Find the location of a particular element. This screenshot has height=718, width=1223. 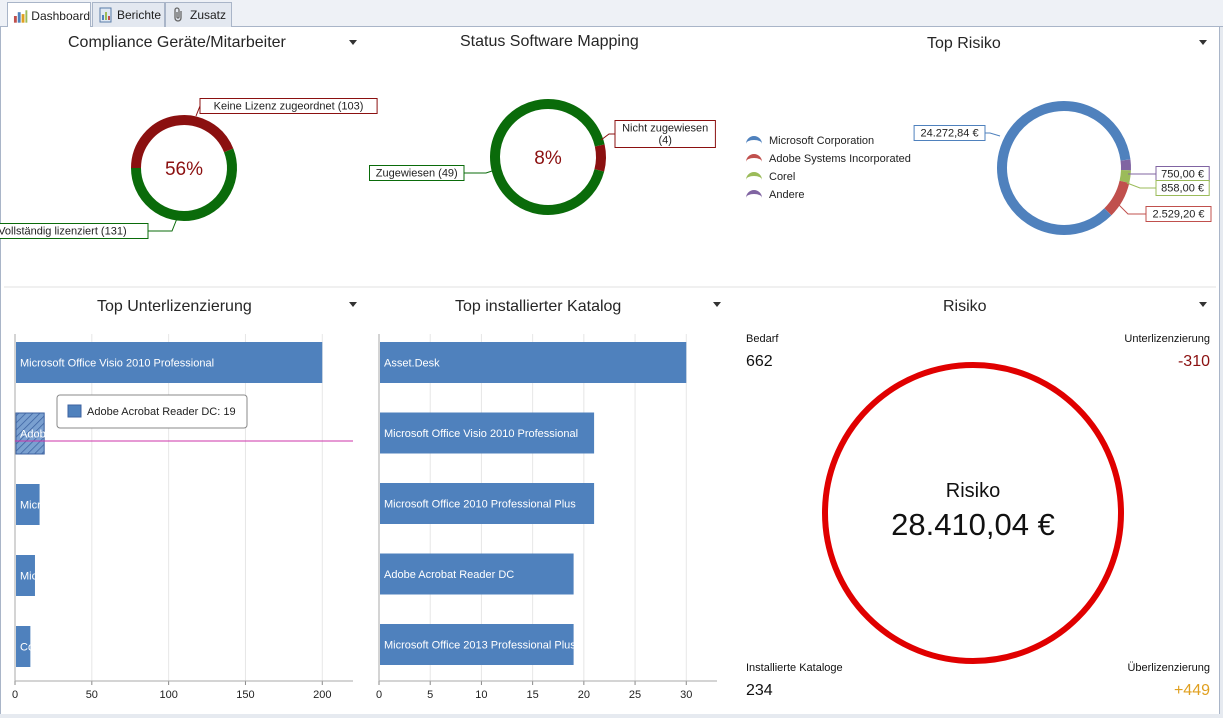

legend-swatch-adobe is located at coordinates (754, 159).